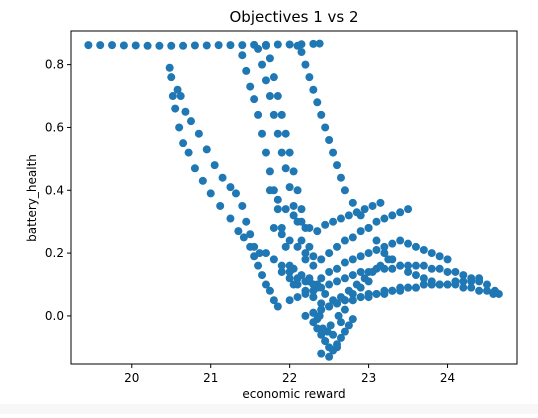 The image size is (538, 418). Describe the element at coordinates (54, 253) in the screenshot. I see `y-tick-label: 0.2` at that location.